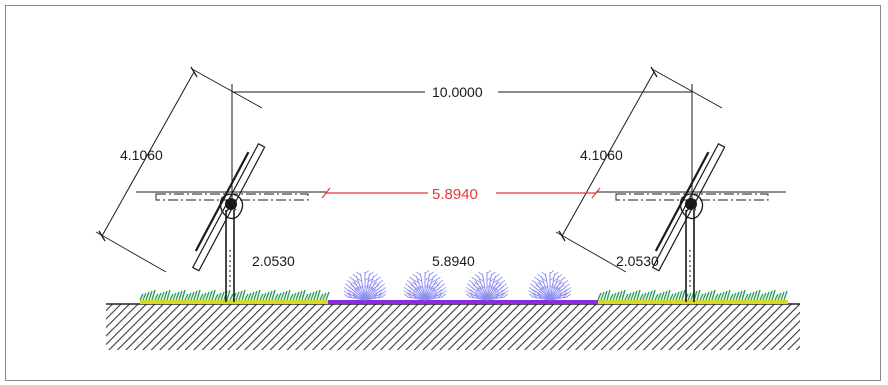  Describe the element at coordinates (637, 261) in the screenshot. I see `post-height-right-label: 2.0530` at that location.